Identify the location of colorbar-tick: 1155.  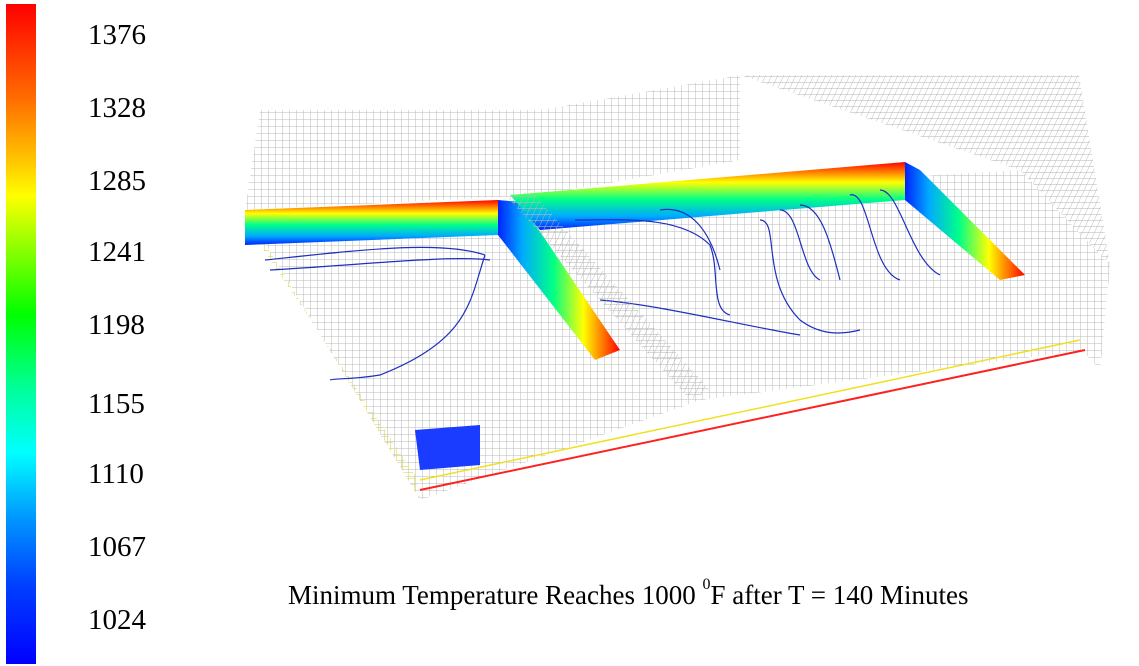
(116, 404).